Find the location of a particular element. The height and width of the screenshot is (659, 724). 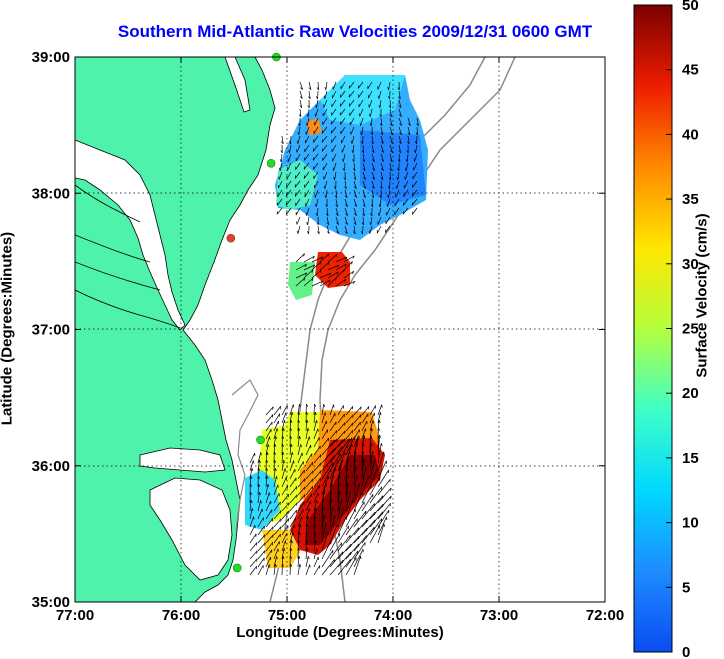

station-marker is located at coordinates (237, 568).